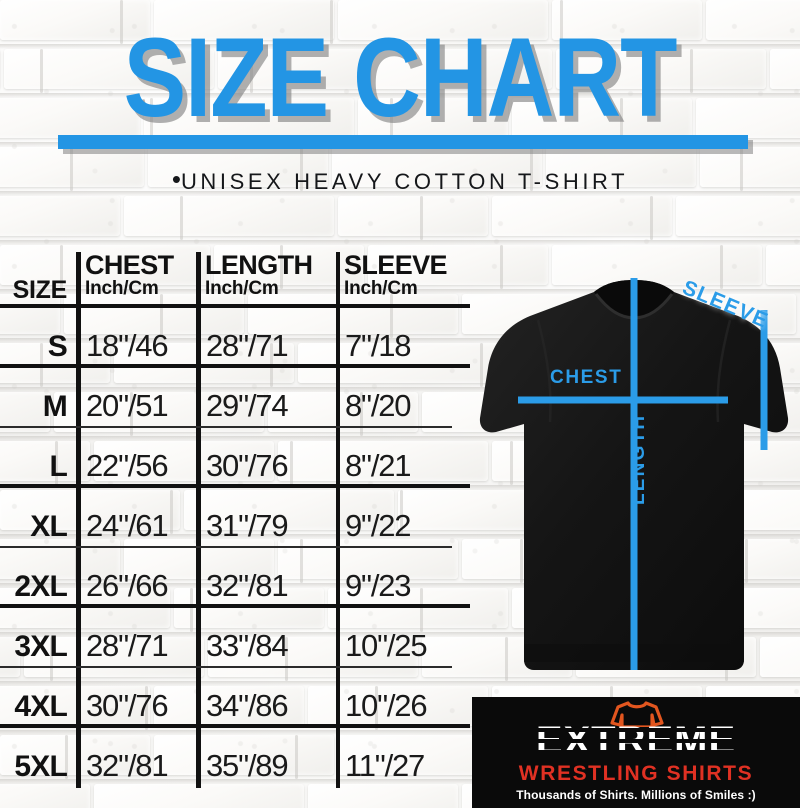 The height and width of the screenshot is (808, 800). Describe the element at coordinates (247, 705) in the screenshot. I see `cell-length: 34"/86` at that location.